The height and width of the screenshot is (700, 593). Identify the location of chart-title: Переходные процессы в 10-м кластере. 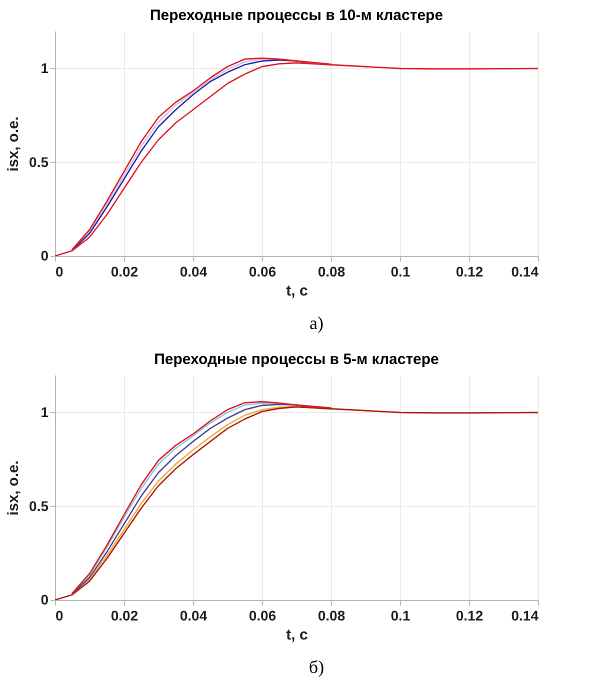
(297, 15).